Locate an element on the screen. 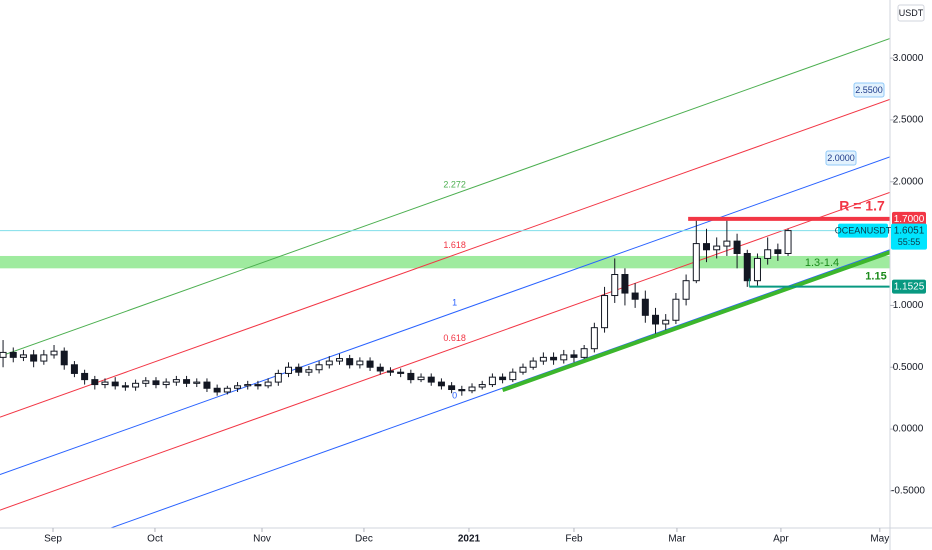  price-label: 2.0000 is located at coordinates (841, 158).